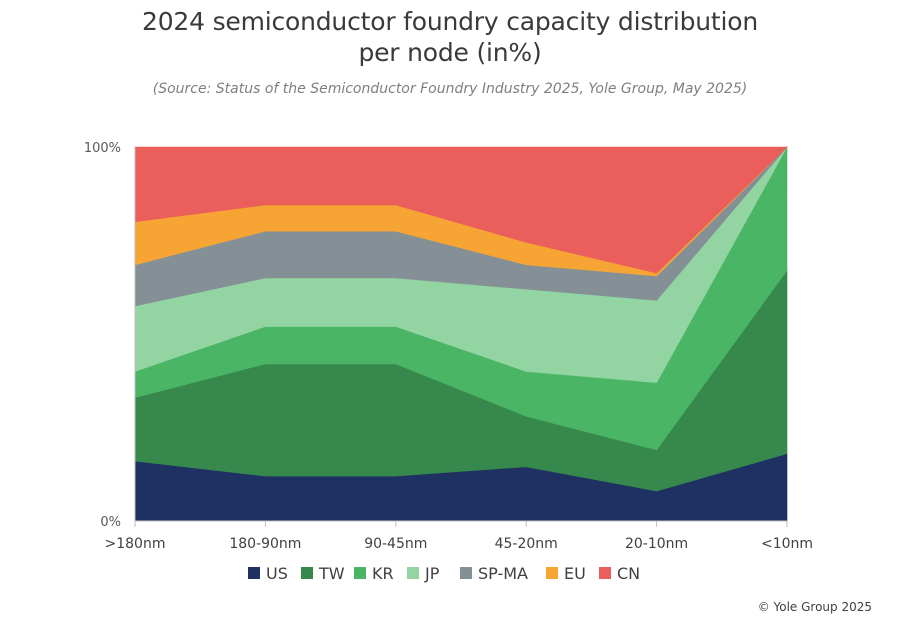 The height and width of the screenshot is (630, 900). Describe the element at coordinates (265, 544) in the screenshot. I see `x-tick-label: 180-90nm` at that location.